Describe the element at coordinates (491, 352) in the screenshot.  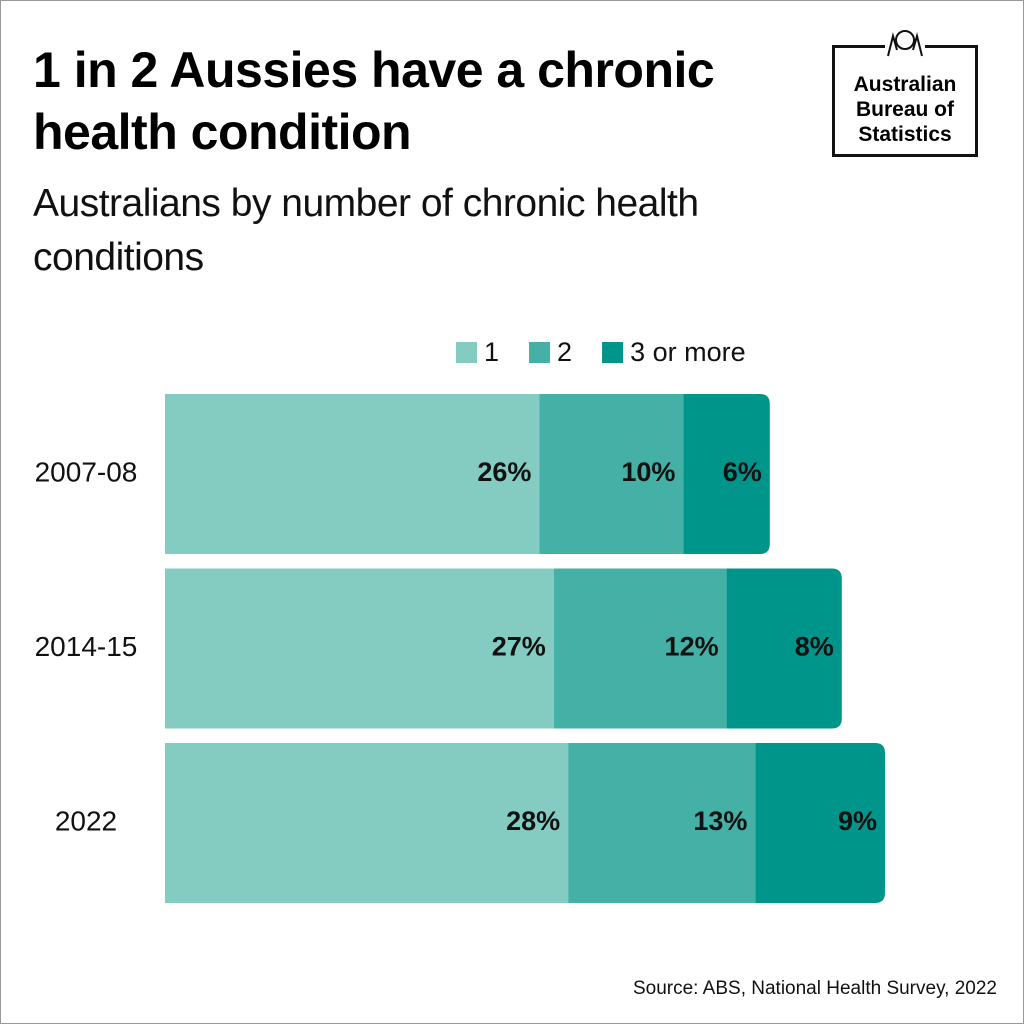
I see `legend-label: 1` at that location.